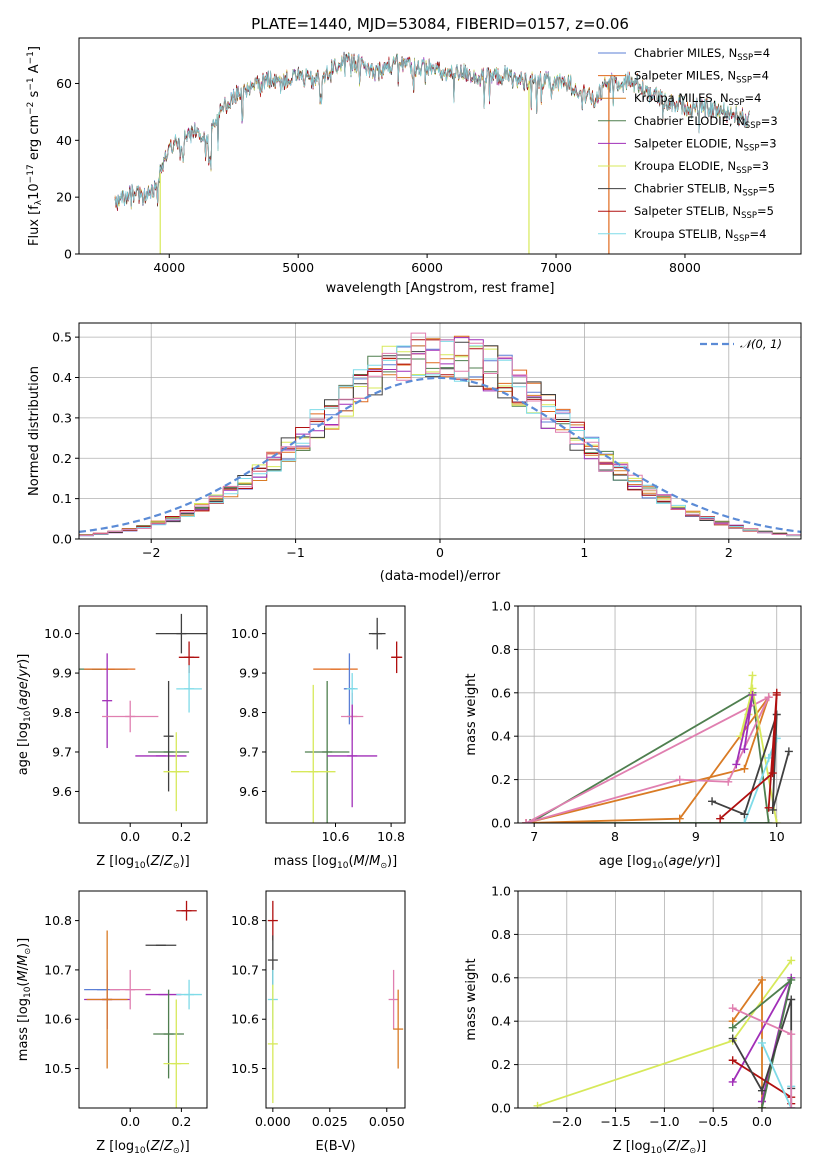  What do you see at coordinates (34, 431) in the screenshot?
I see `y-axis-label: Normed distribution` at bounding box center [34, 431].